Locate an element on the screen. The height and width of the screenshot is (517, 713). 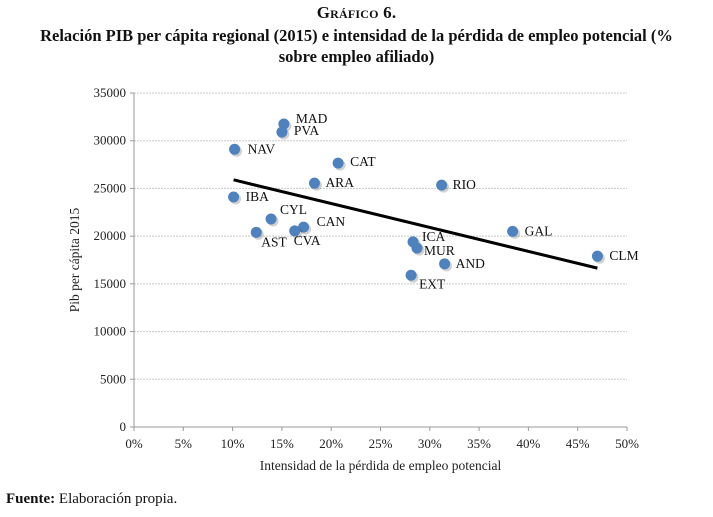
source-text: Elaboración propia. is located at coordinates (116, 499).